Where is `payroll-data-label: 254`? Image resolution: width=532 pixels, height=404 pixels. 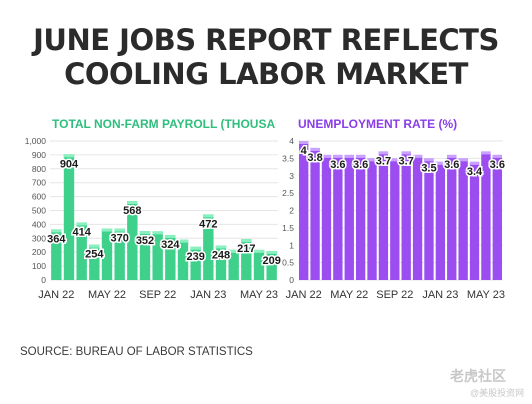
payroll-data-label: 254 is located at coordinates (94, 255).